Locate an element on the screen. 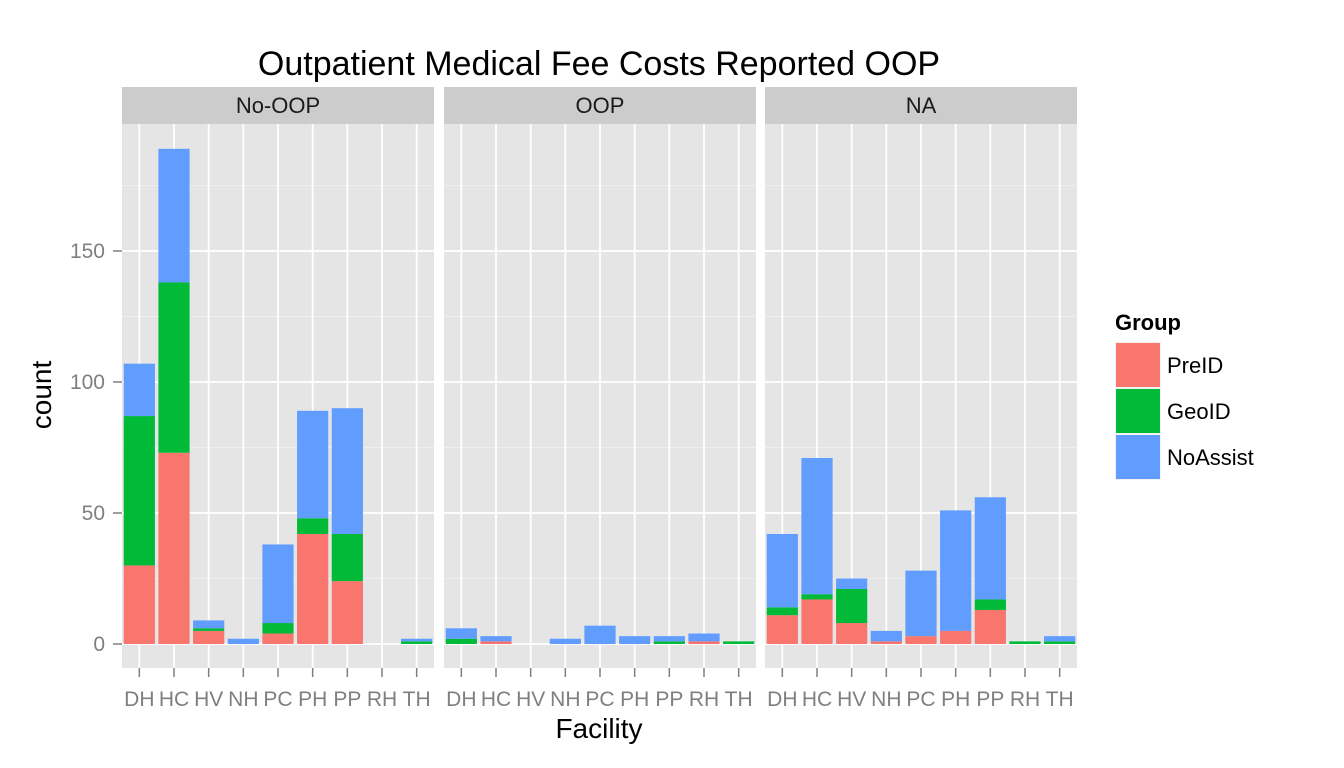 This screenshot has height=768, width=1344. y-tick-label: 100 is located at coordinates (87, 382).